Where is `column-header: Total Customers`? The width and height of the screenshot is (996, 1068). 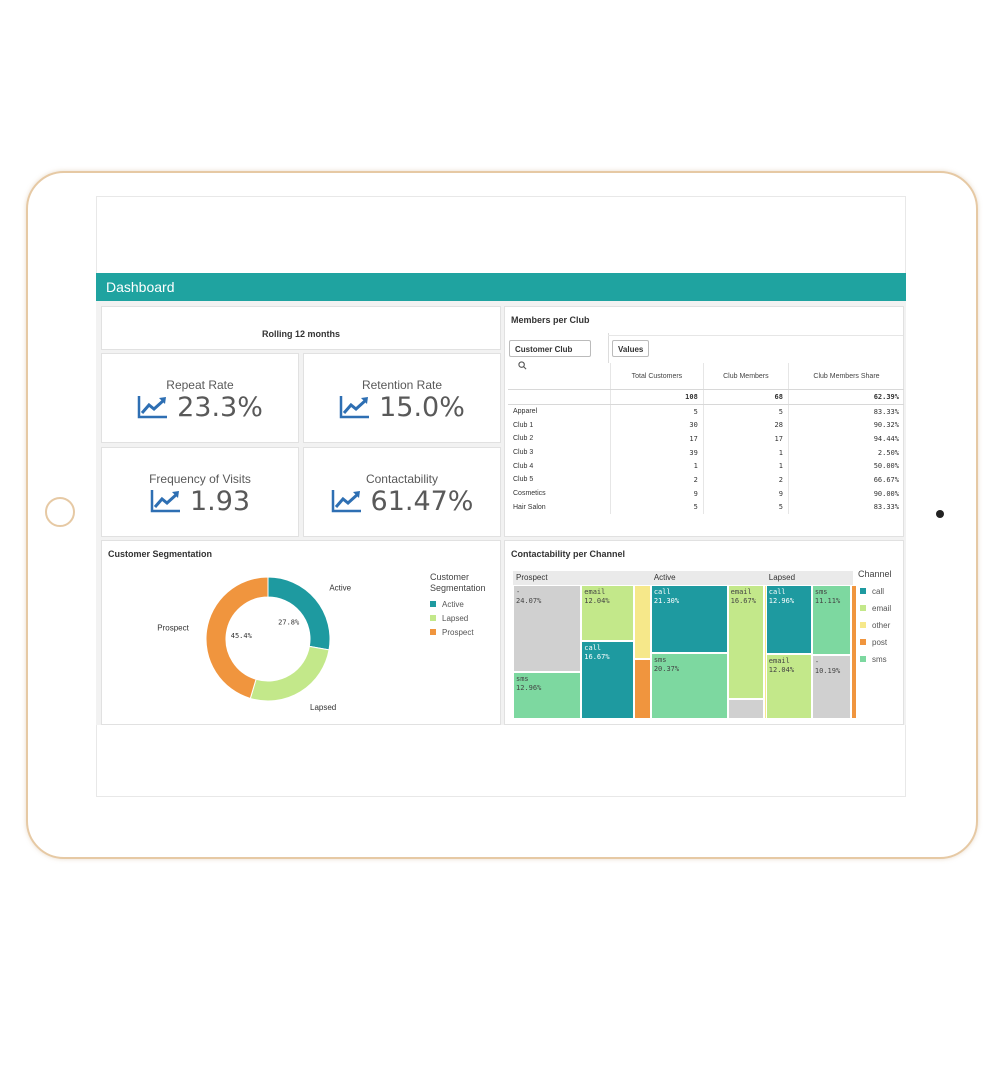
column-header: Total Customers is located at coordinates (657, 376).